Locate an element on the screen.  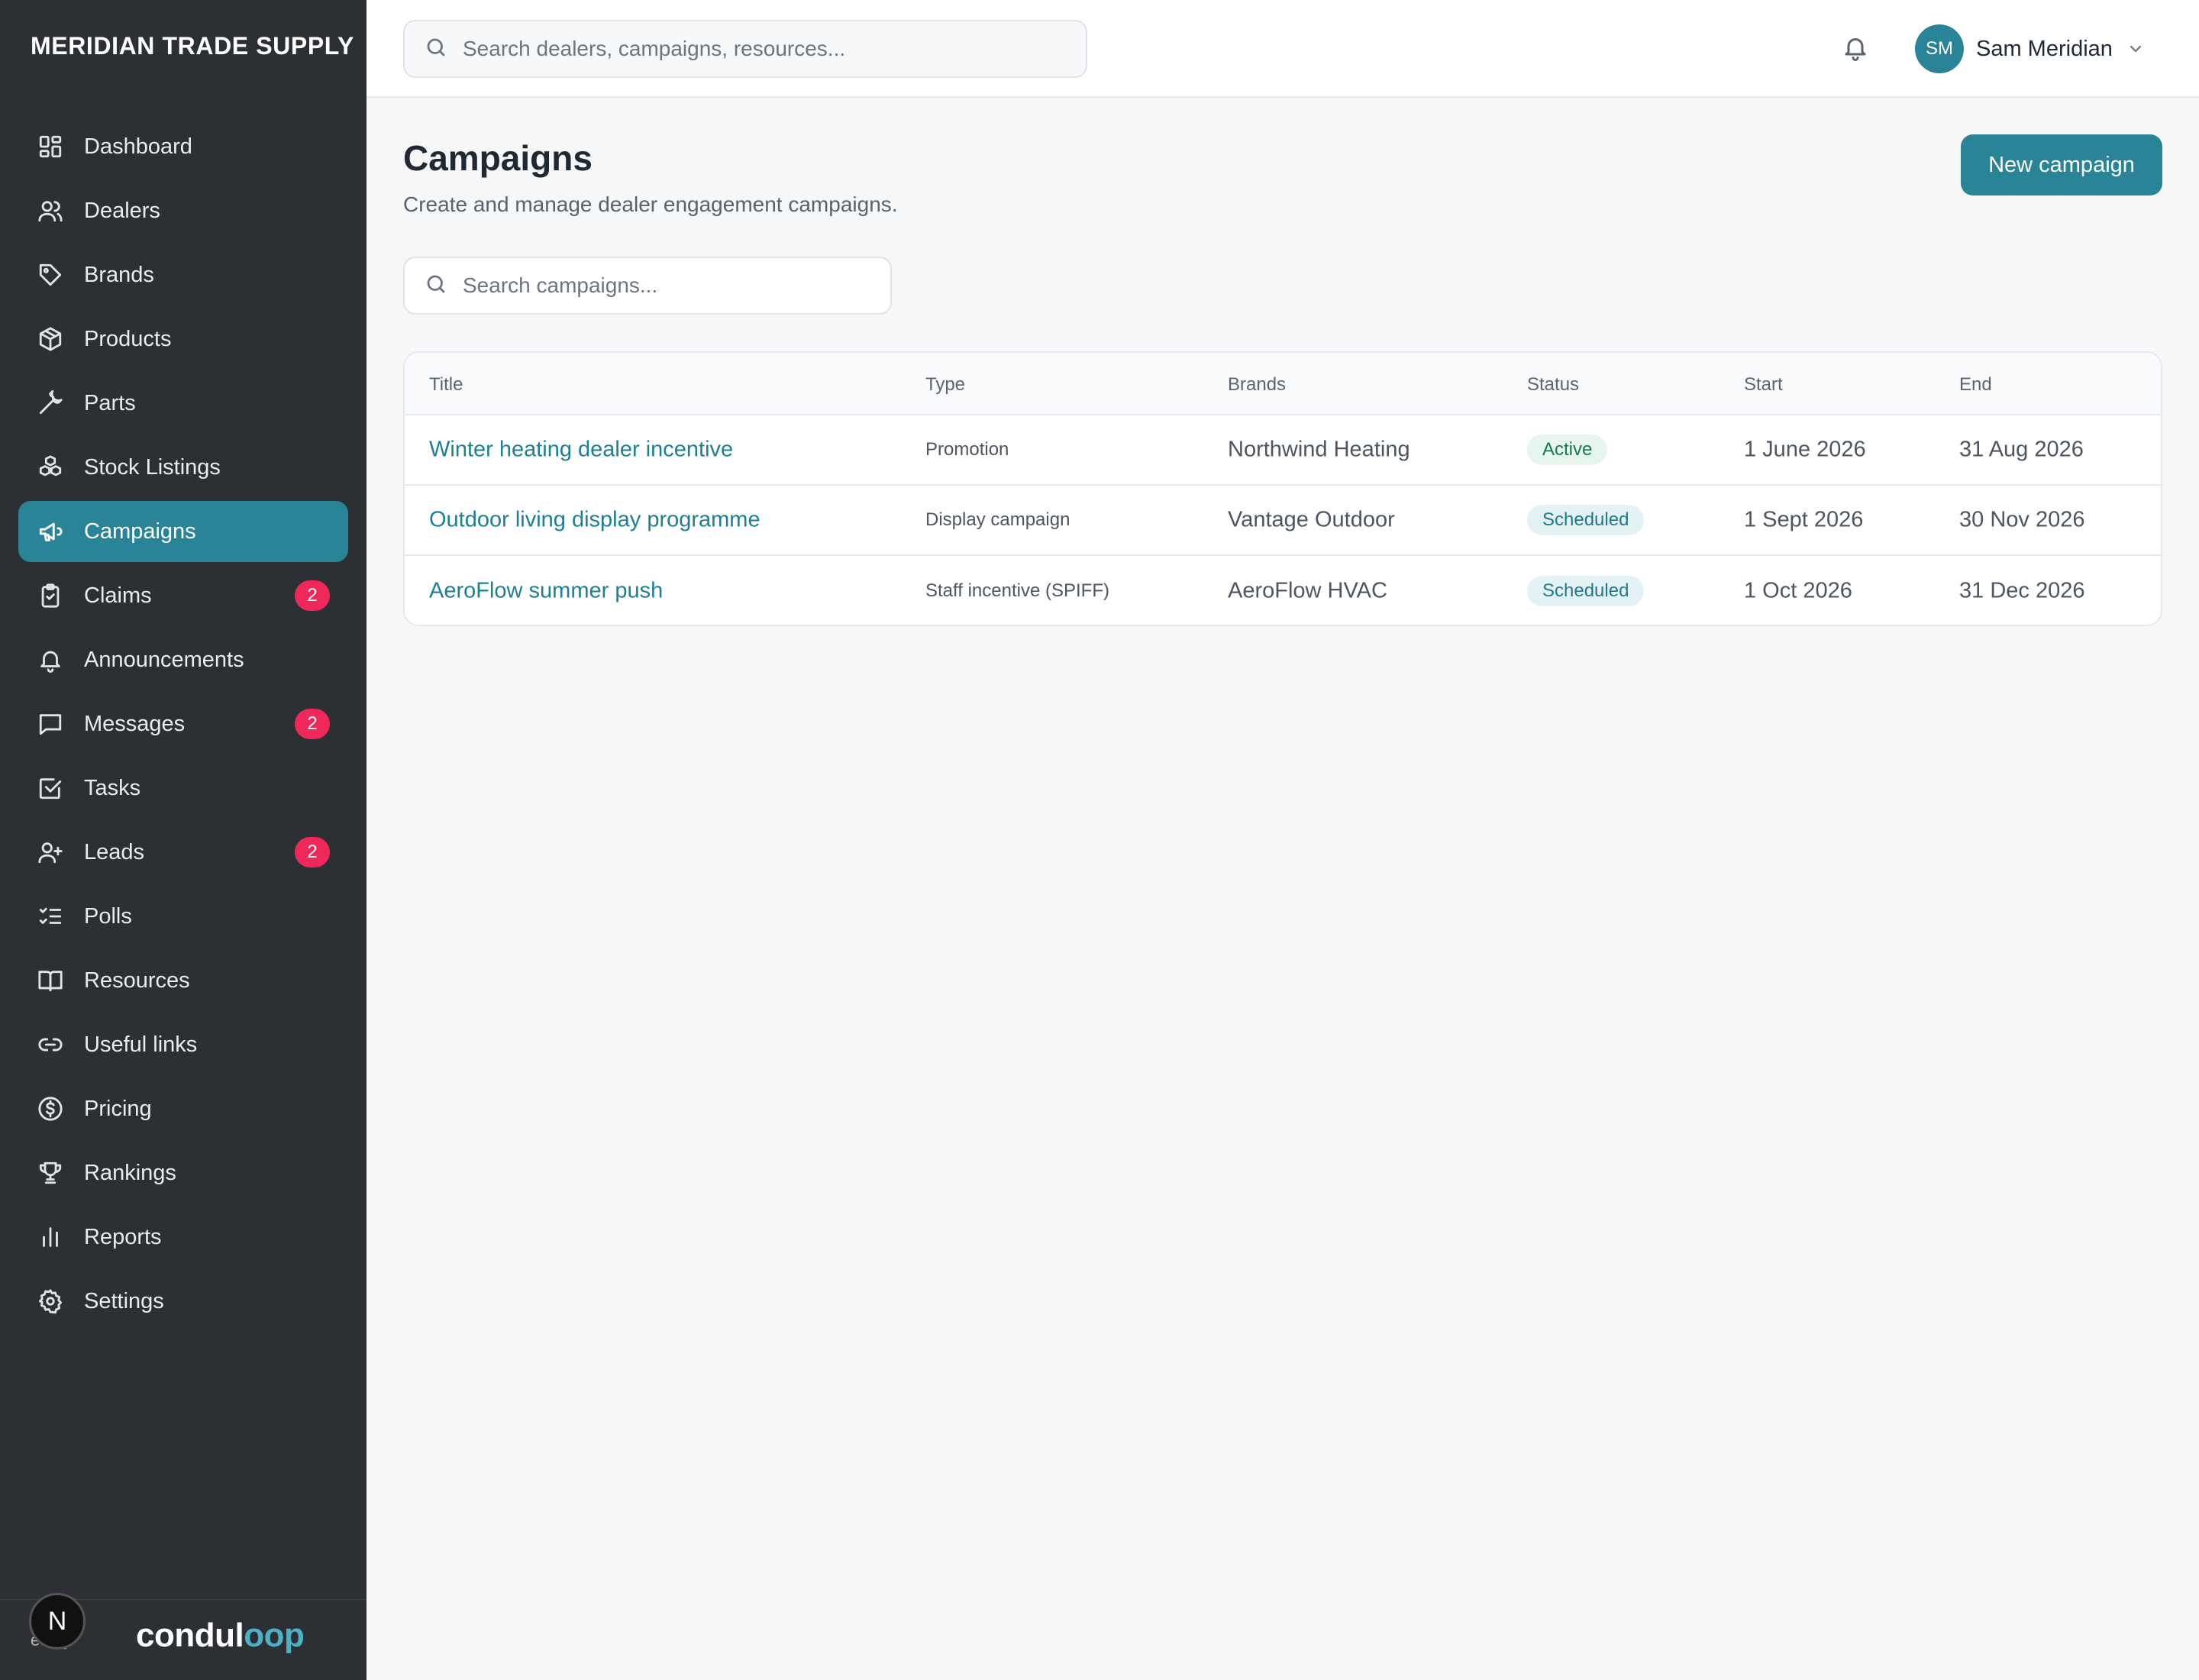
trophy-icon is located at coordinates (51, 1173).